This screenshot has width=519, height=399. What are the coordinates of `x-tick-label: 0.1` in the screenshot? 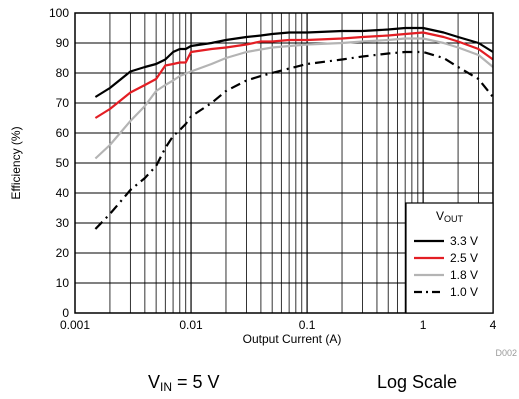 It's located at (307, 325).